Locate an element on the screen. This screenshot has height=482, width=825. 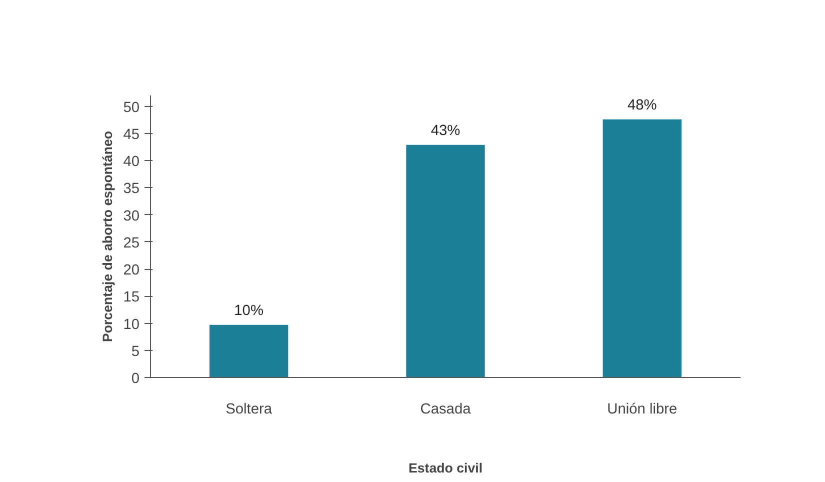
y-tick-label: 0 is located at coordinates (135, 379).